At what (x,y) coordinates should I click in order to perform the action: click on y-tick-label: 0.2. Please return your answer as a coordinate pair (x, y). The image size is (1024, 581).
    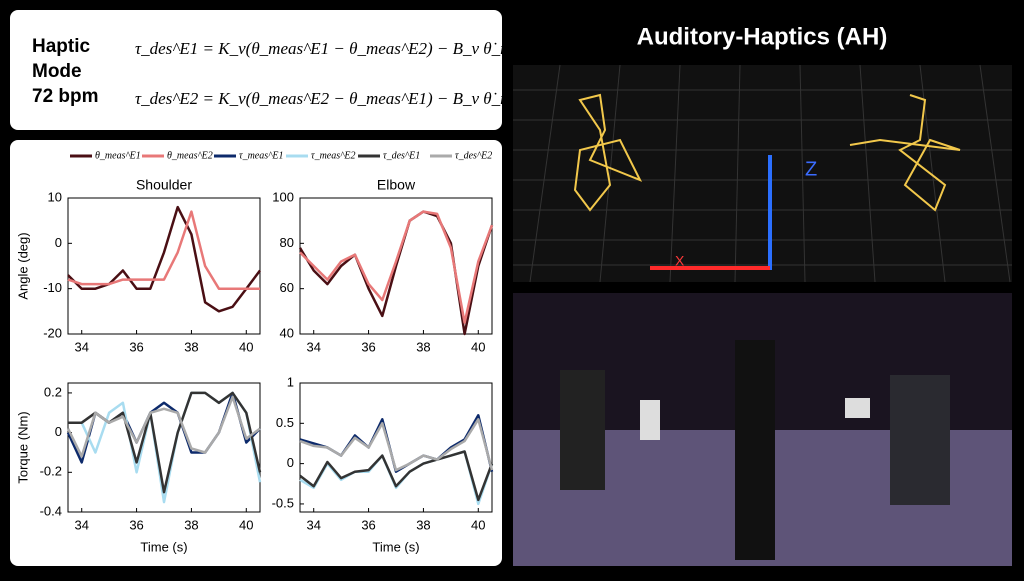
    Looking at the image, I should click on (53, 391).